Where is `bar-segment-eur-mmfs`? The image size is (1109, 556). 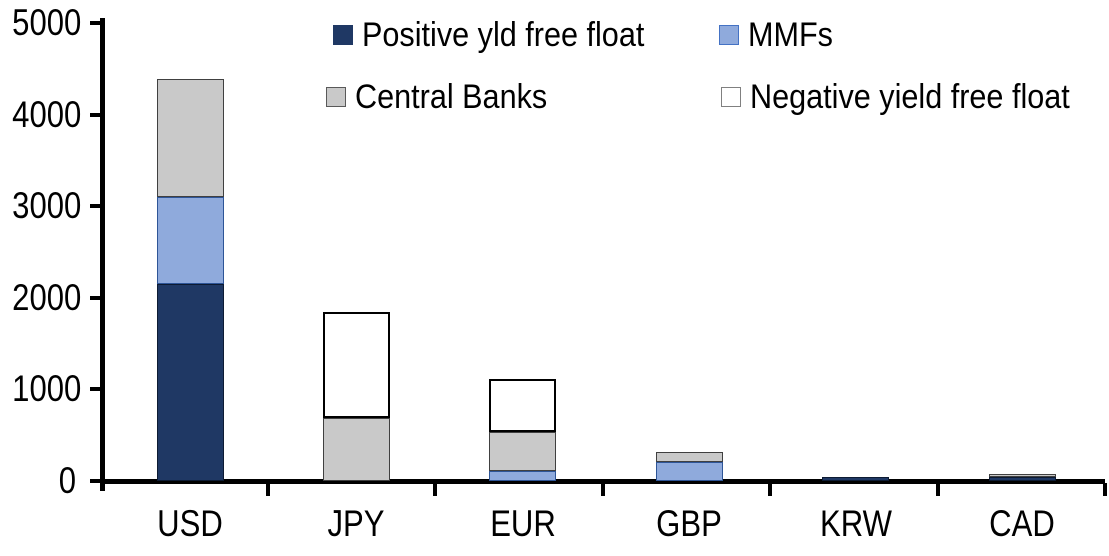 bar-segment-eur-mmfs is located at coordinates (523, 475).